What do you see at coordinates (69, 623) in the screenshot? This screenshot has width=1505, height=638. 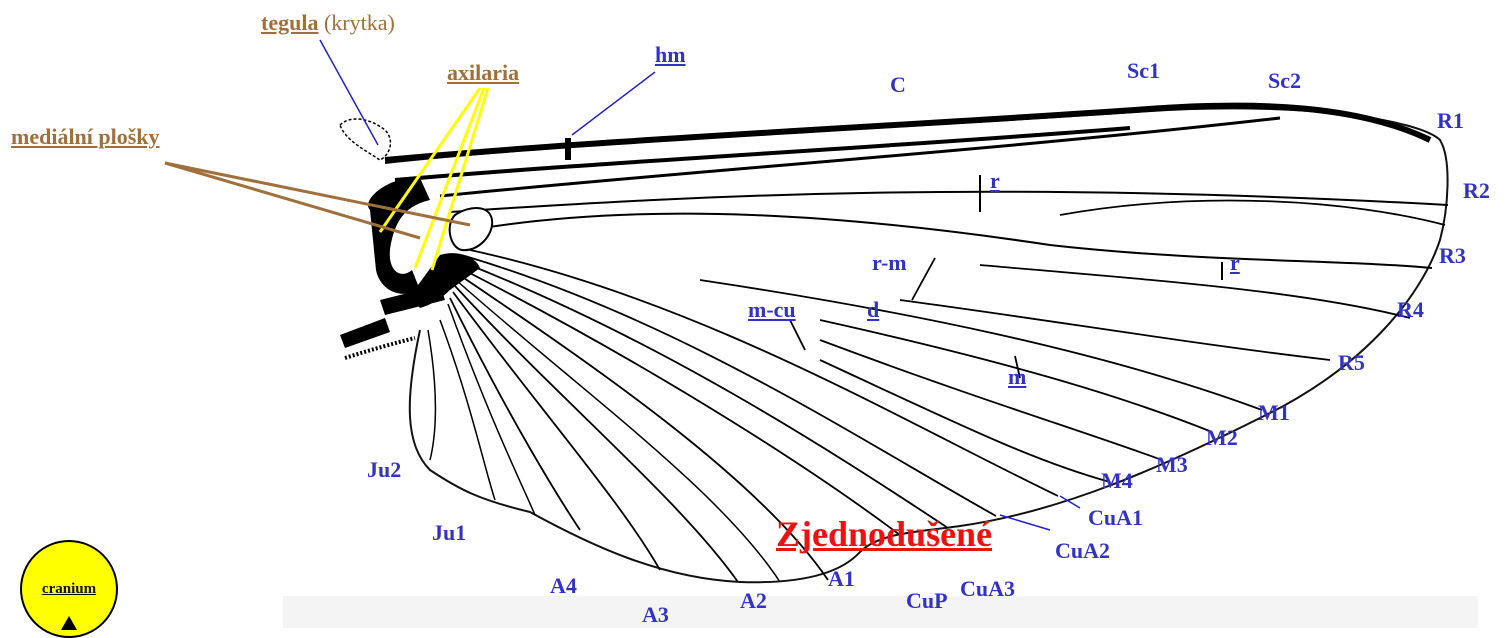 I see `up-arrow-icon` at bounding box center [69, 623].